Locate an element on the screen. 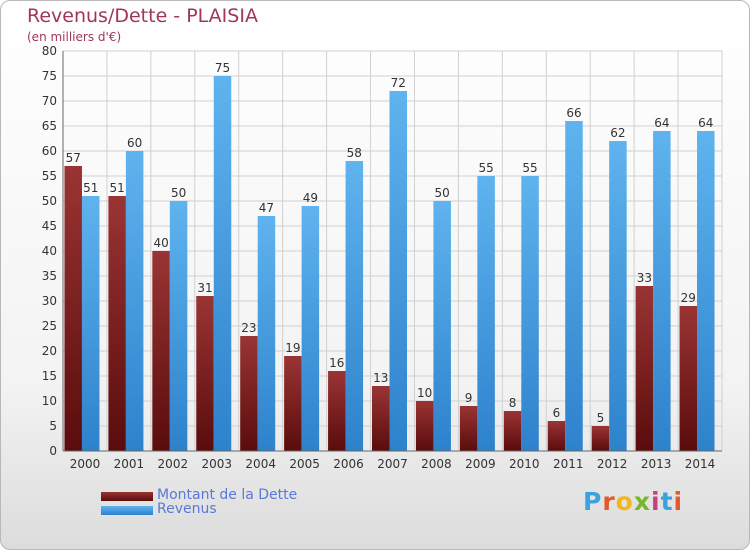 Image resolution: width=750 pixels, height=550 pixels. bar-debt-label: 6 is located at coordinates (557, 413).